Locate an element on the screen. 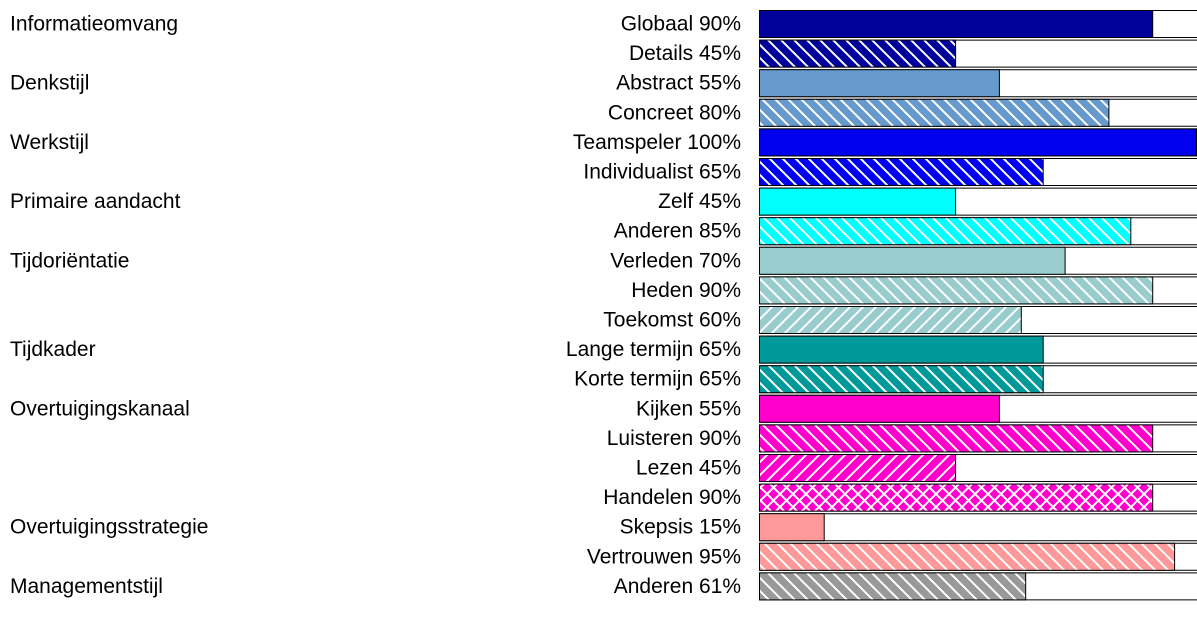 Image resolution: width=1197 pixels, height=617 pixels. row-label: Anderen 85% is located at coordinates (677, 231).